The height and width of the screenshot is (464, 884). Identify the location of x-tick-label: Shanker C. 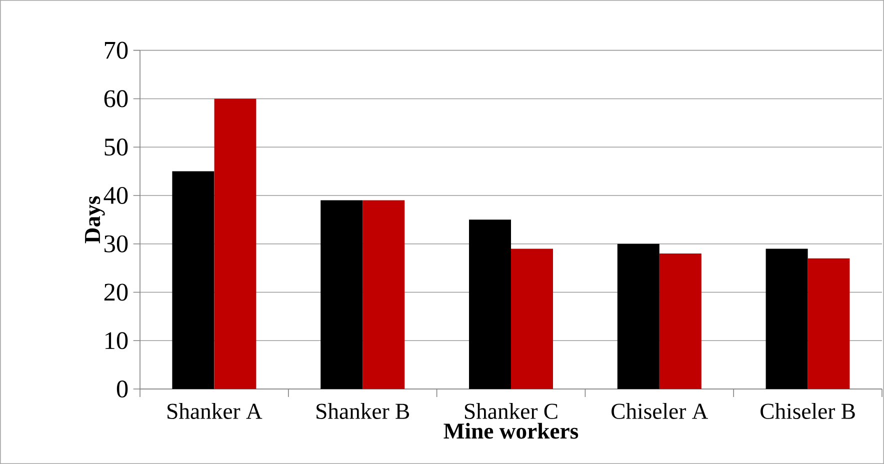
(511, 411).